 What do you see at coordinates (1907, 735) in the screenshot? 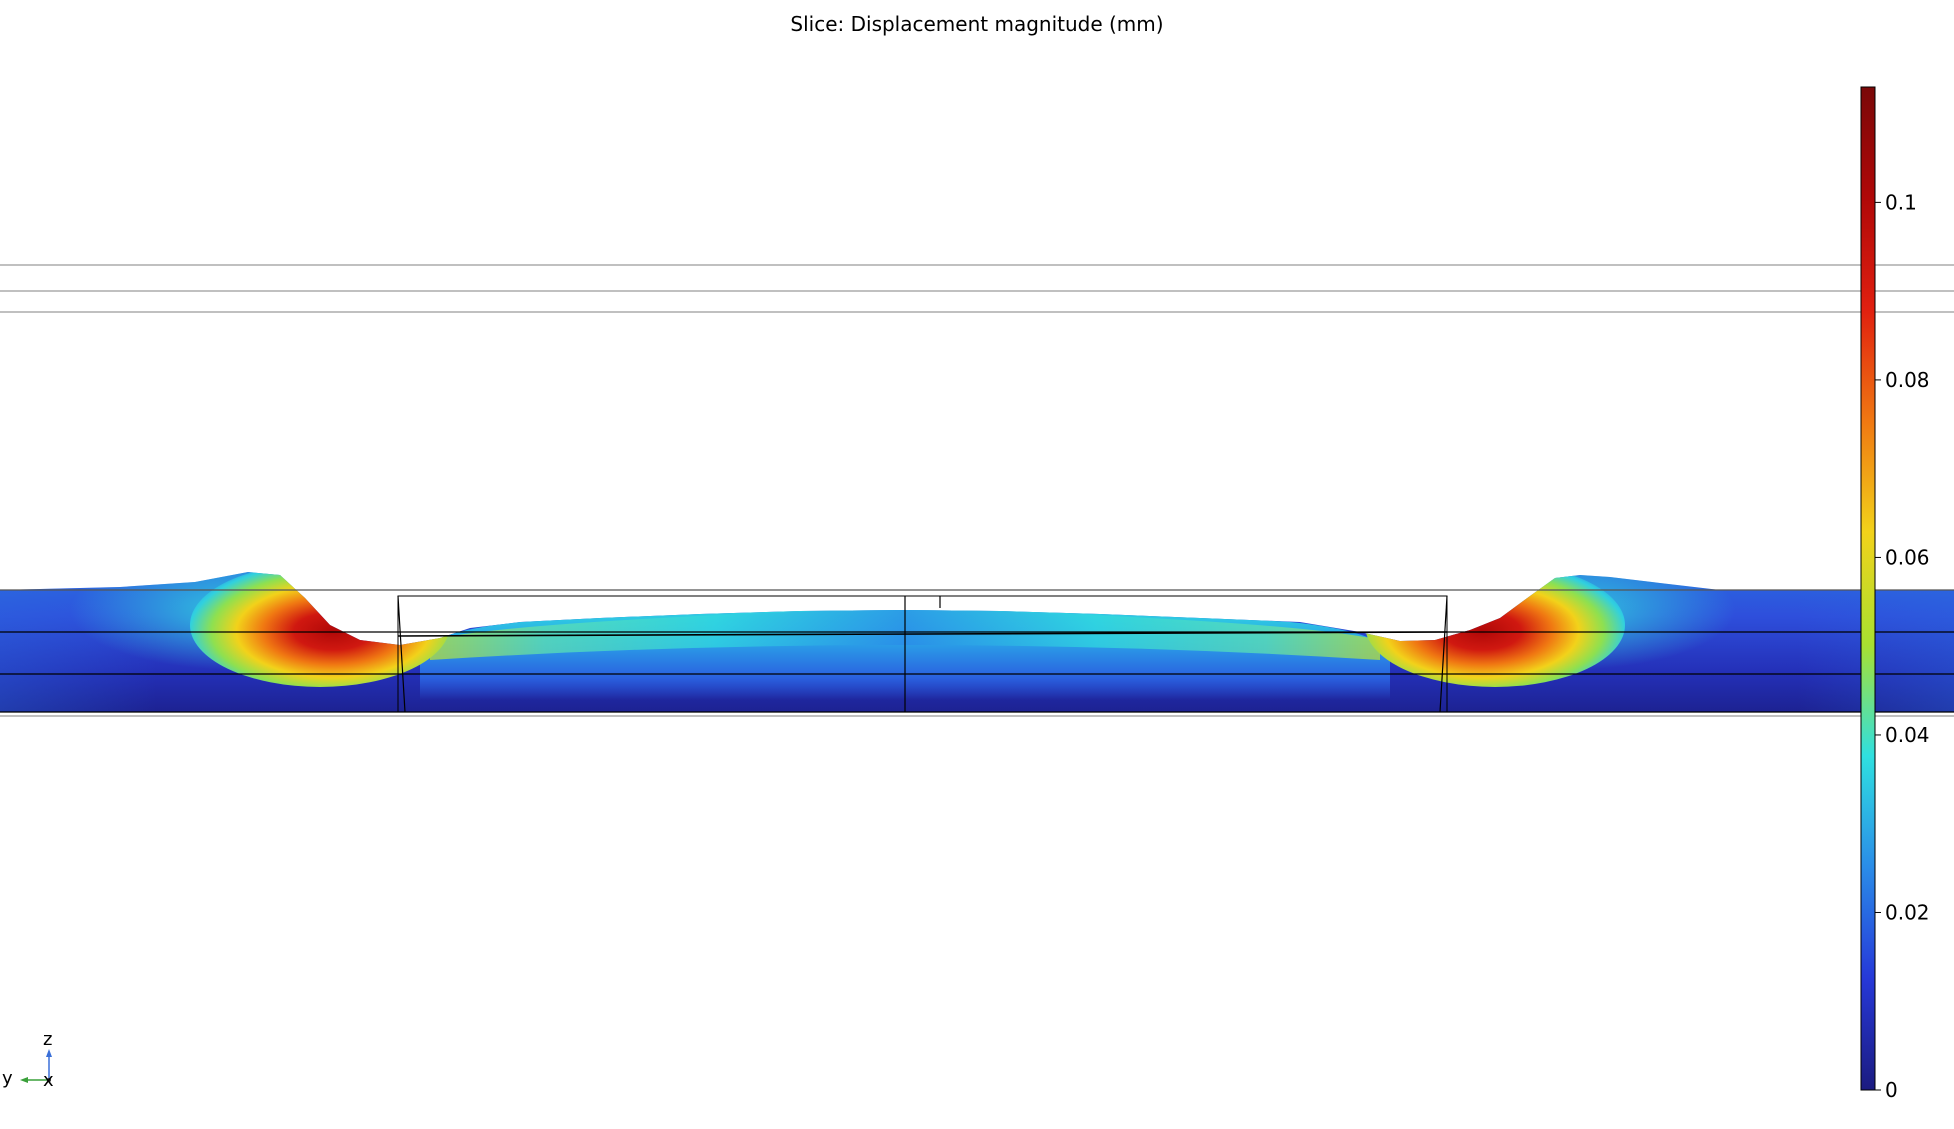
I see `colorbar-tick-label: 0.04` at bounding box center [1907, 735].